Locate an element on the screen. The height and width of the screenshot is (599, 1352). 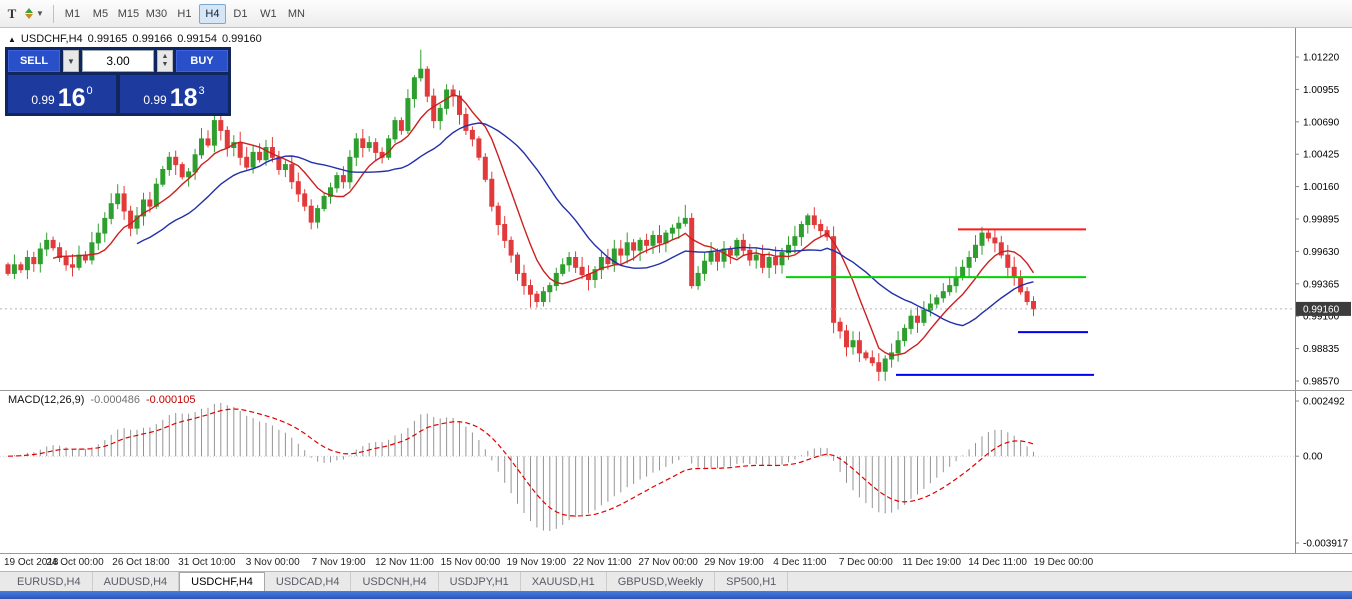
sell-price-small: 0.99 is located at coordinates (43, 100).